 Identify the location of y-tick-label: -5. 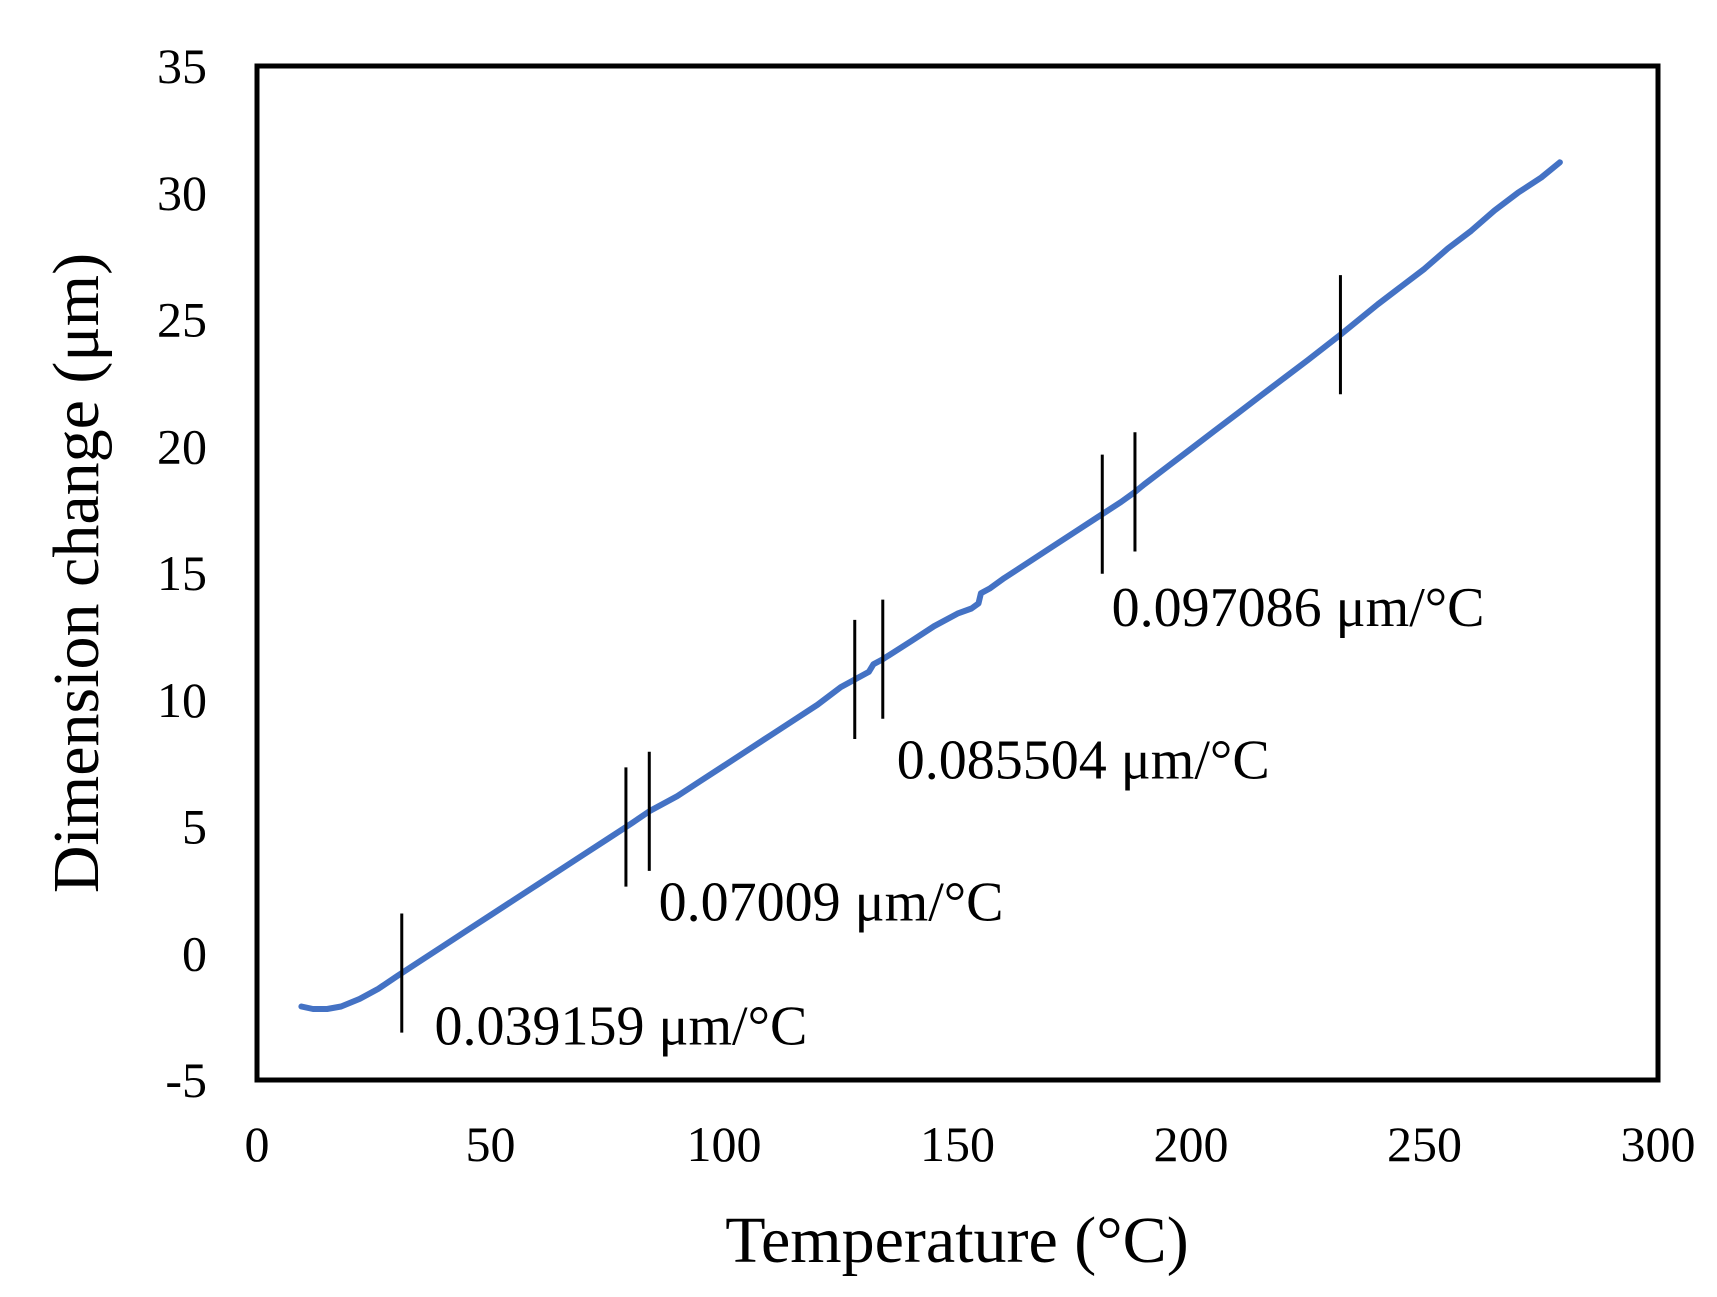
(186, 1080).